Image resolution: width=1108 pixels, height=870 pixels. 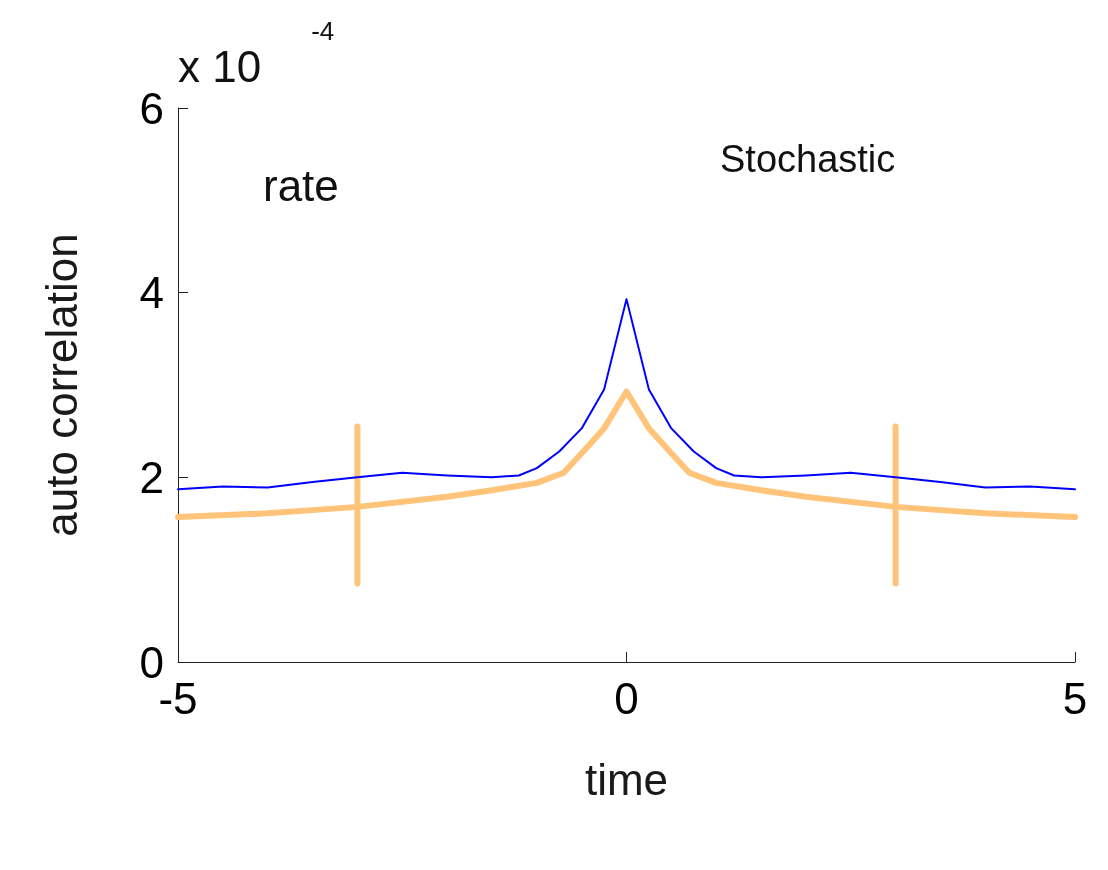 What do you see at coordinates (151, 477) in the screenshot?
I see `y-tick-label: 2` at bounding box center [151, 477].